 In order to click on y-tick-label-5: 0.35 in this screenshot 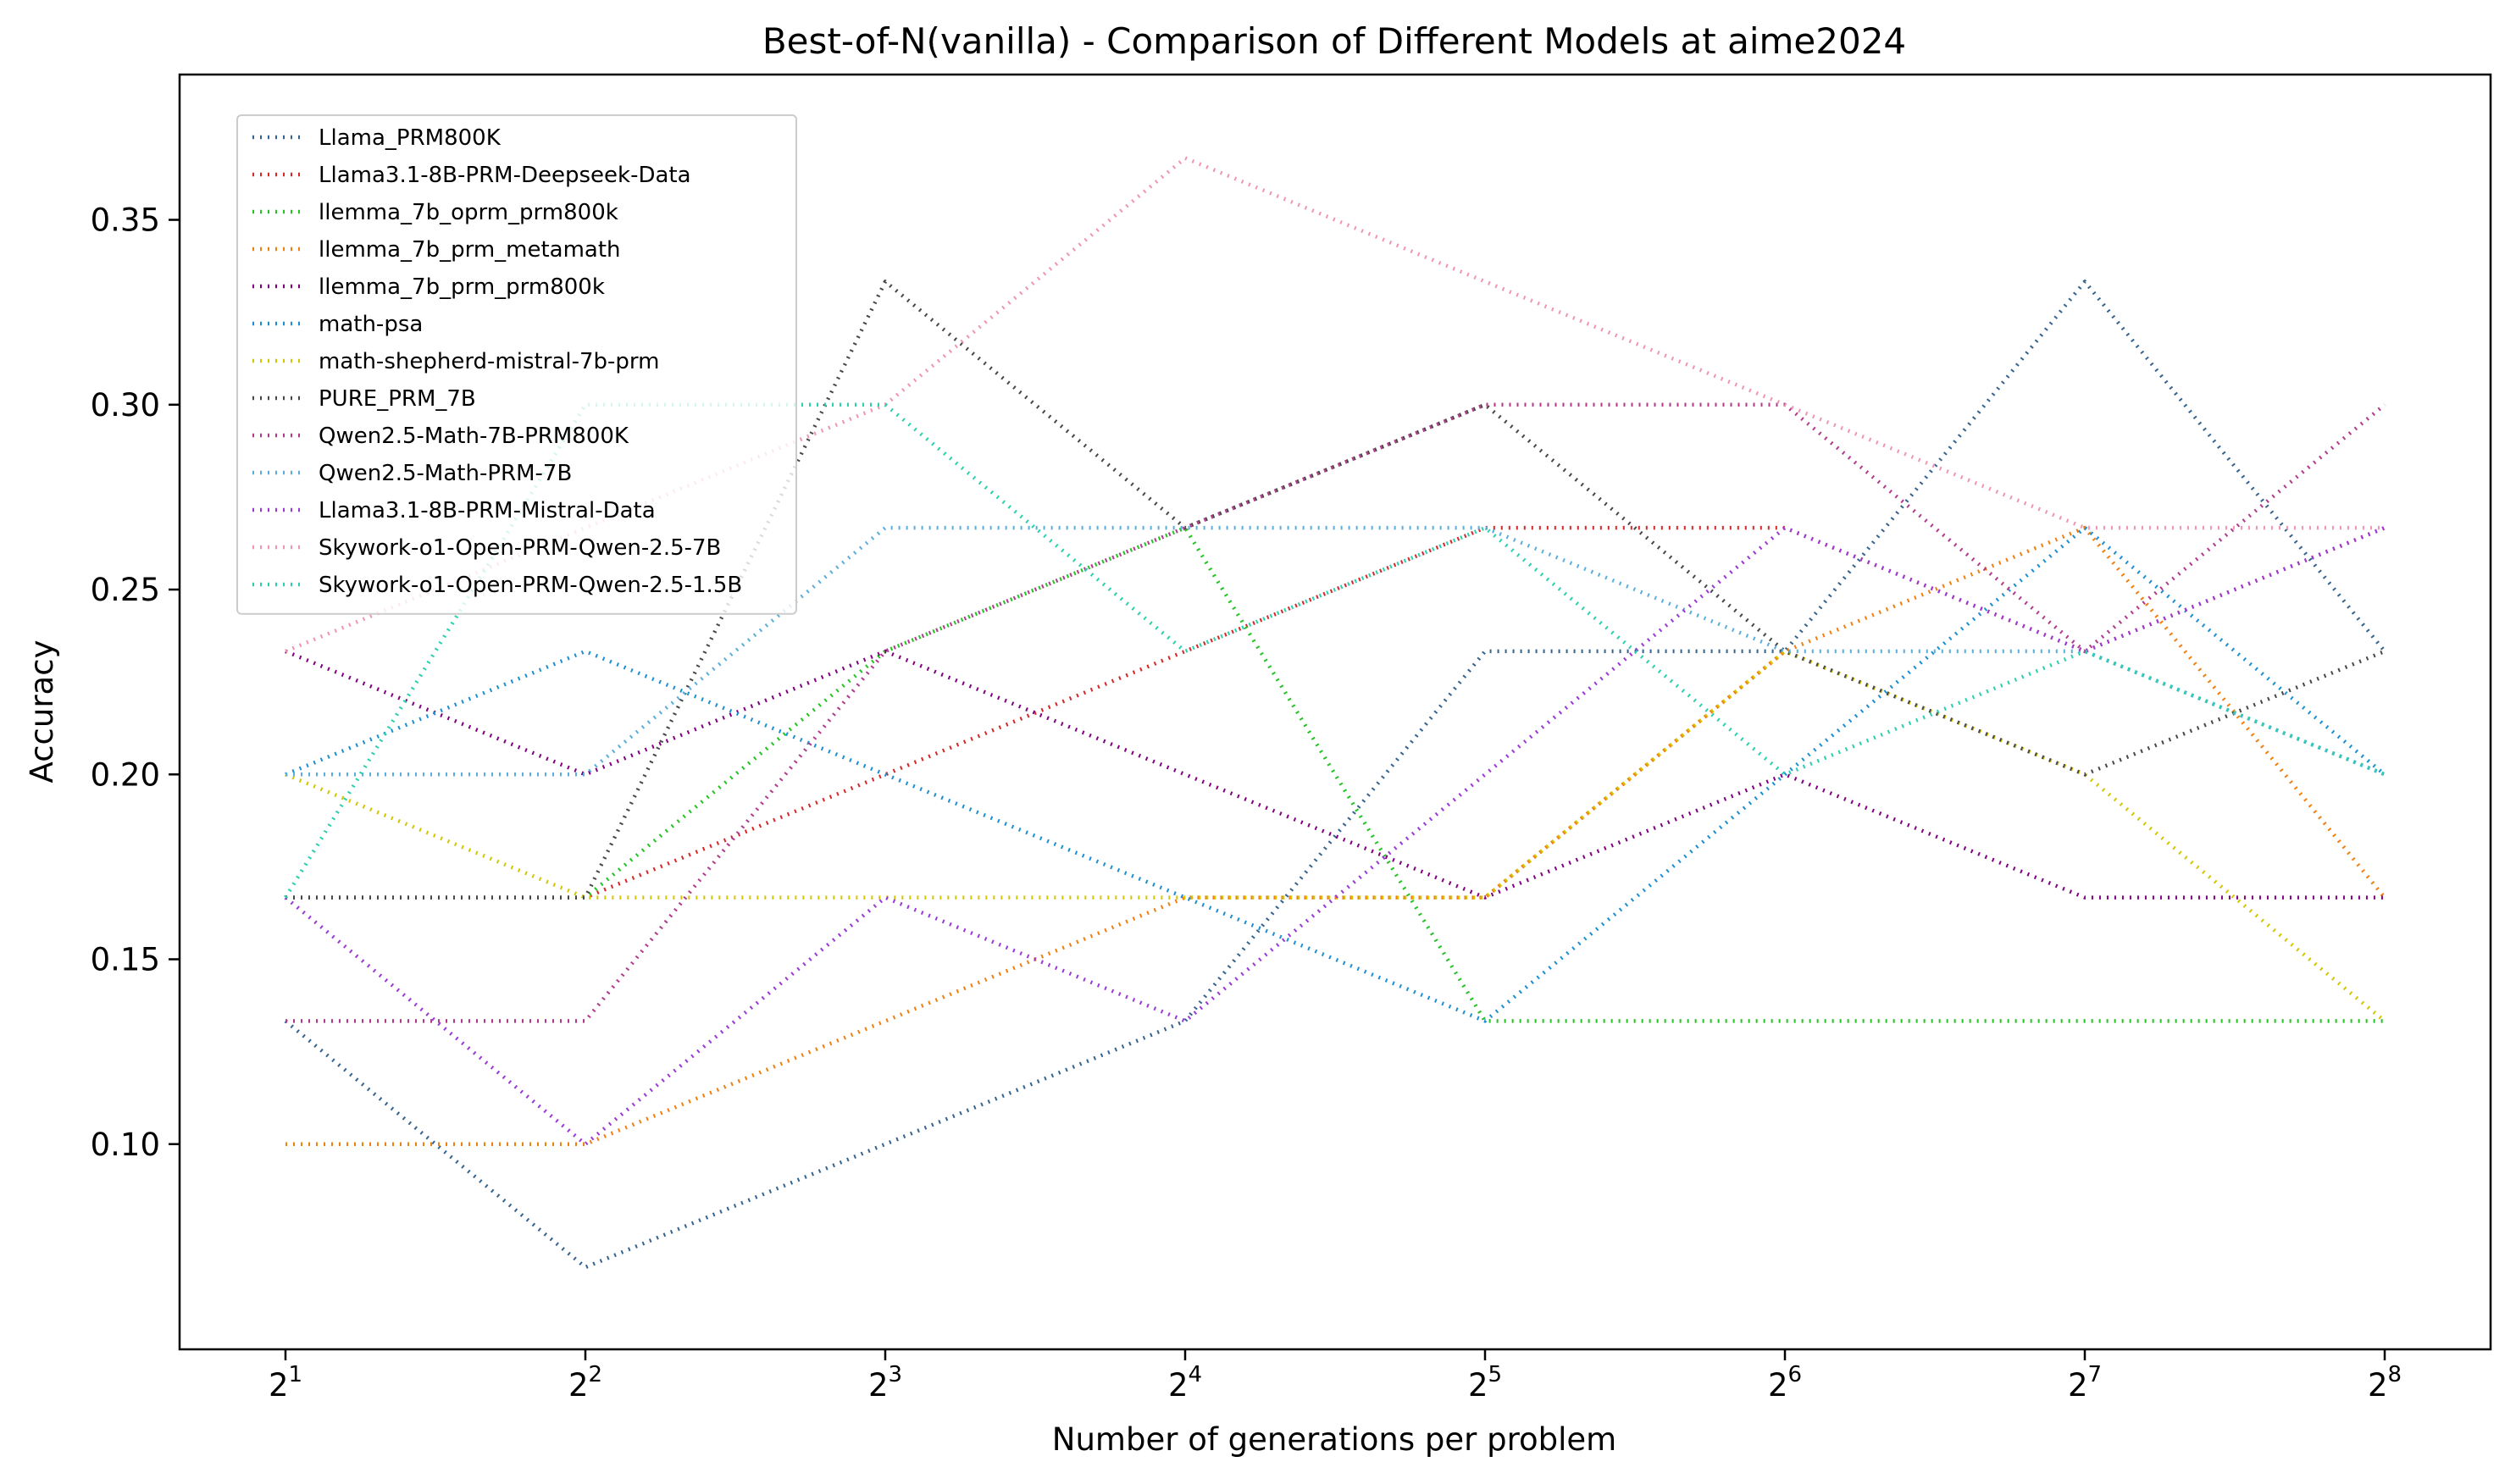, I will do `click(126, 220)`.